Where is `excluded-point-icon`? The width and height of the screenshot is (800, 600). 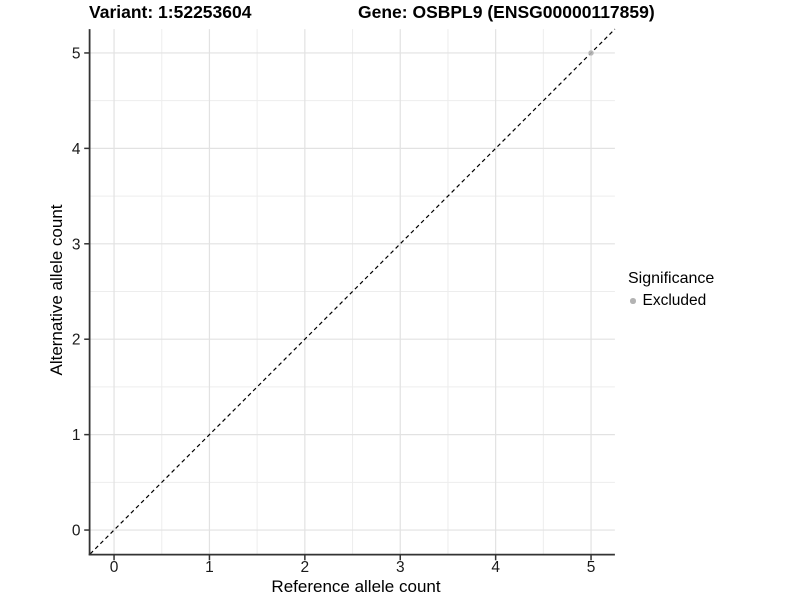 excluded-point-icon is located at coordinates (633, 301).